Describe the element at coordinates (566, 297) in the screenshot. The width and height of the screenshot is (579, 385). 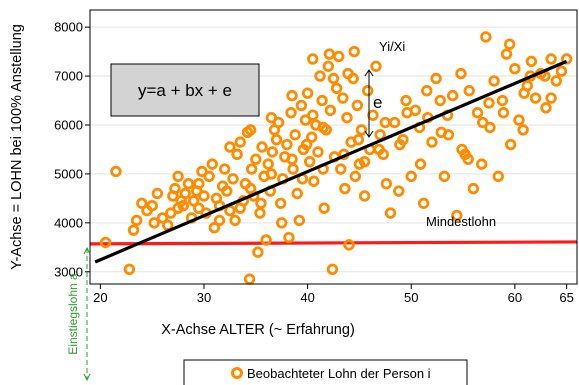
I see `x-tick-label: 65` at that location.